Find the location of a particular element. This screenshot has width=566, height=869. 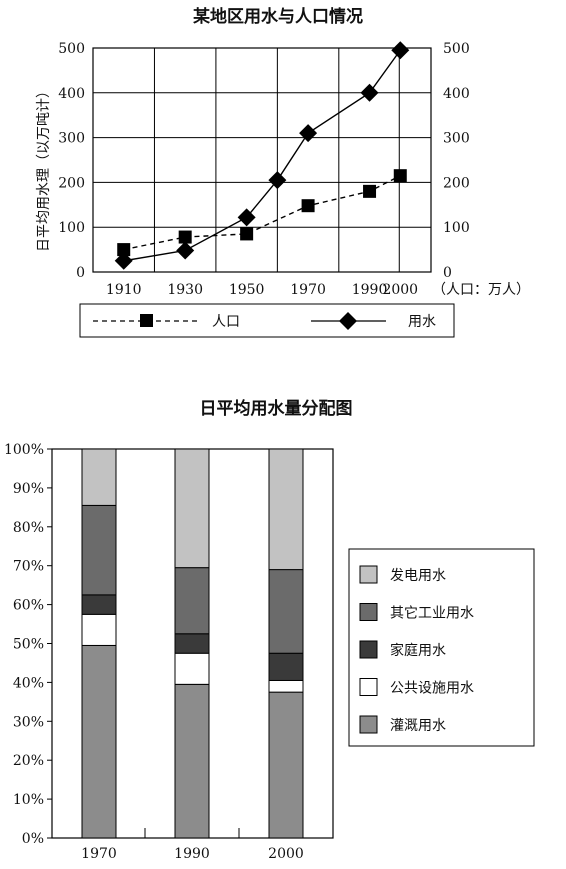

legend-label: 发电用水 is located at coordinates (418, 576).